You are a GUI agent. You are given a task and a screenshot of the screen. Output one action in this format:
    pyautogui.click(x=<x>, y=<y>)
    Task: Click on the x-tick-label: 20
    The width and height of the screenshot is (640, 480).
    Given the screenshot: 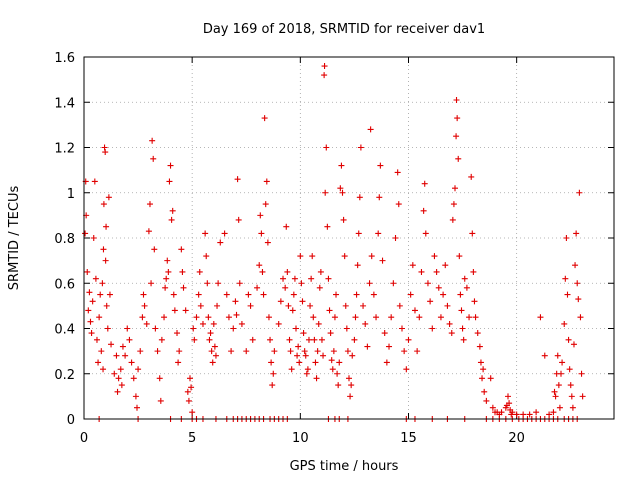 What is the action you would take?
    pyautogui.click(x=516, y=438)
    